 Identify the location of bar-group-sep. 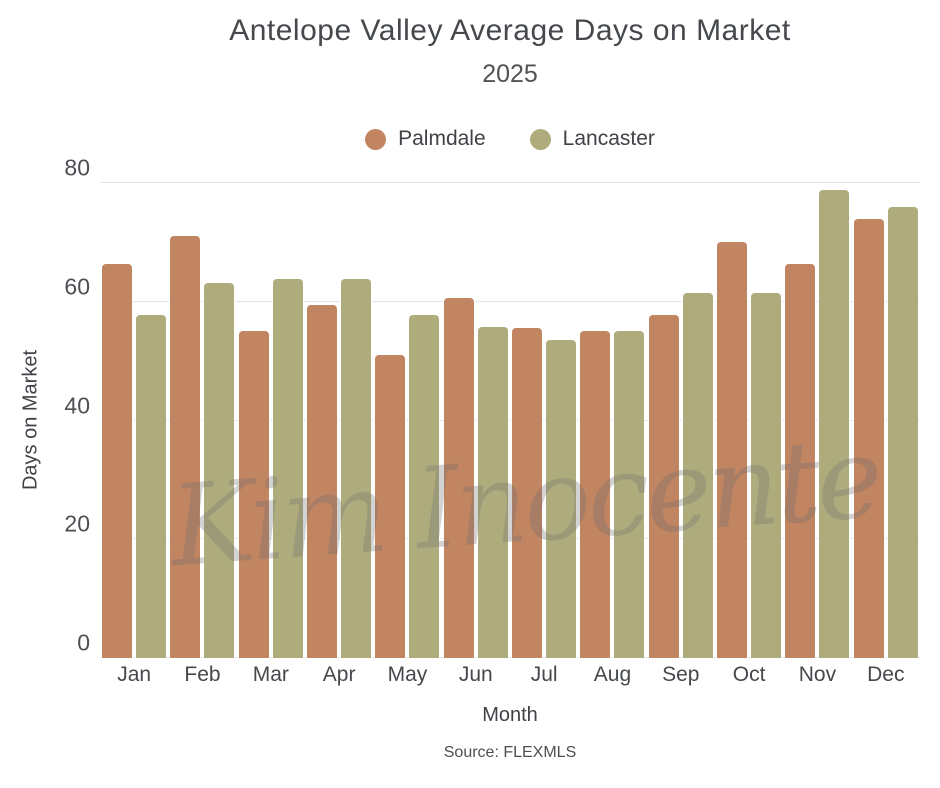
(681, 420).